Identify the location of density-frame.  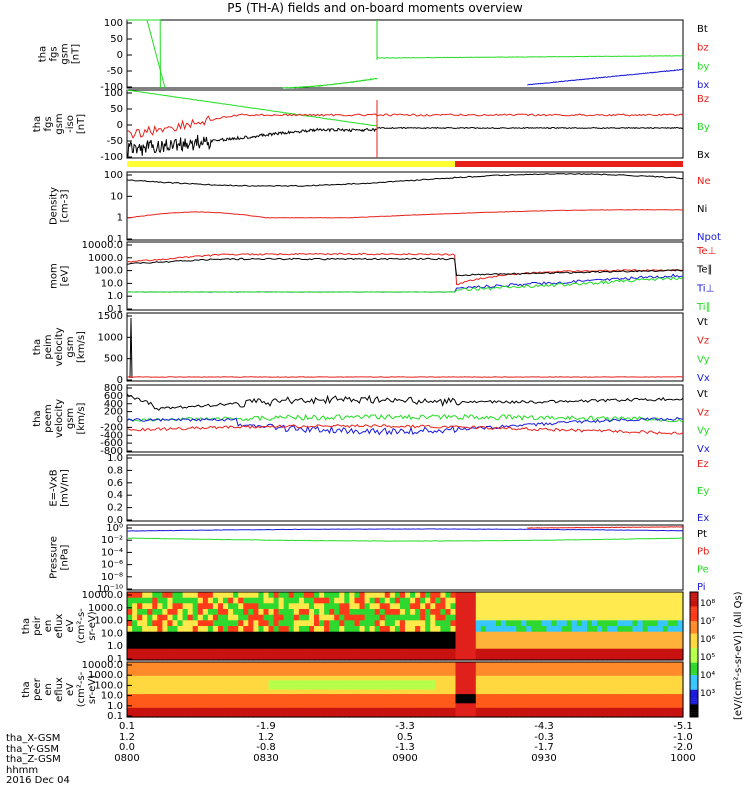
(405, 206).